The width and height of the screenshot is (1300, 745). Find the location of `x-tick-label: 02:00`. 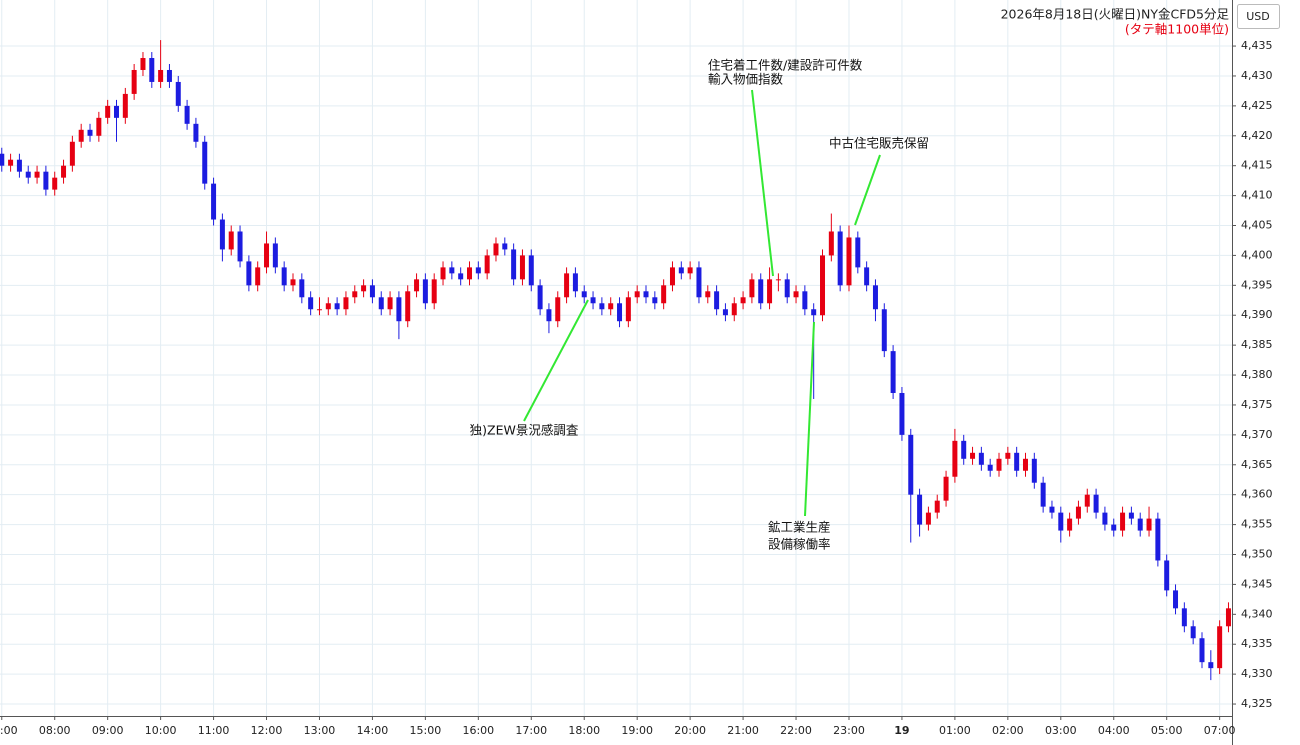

x-tick-label: 02:00 is located at coordinates (1008, 730).